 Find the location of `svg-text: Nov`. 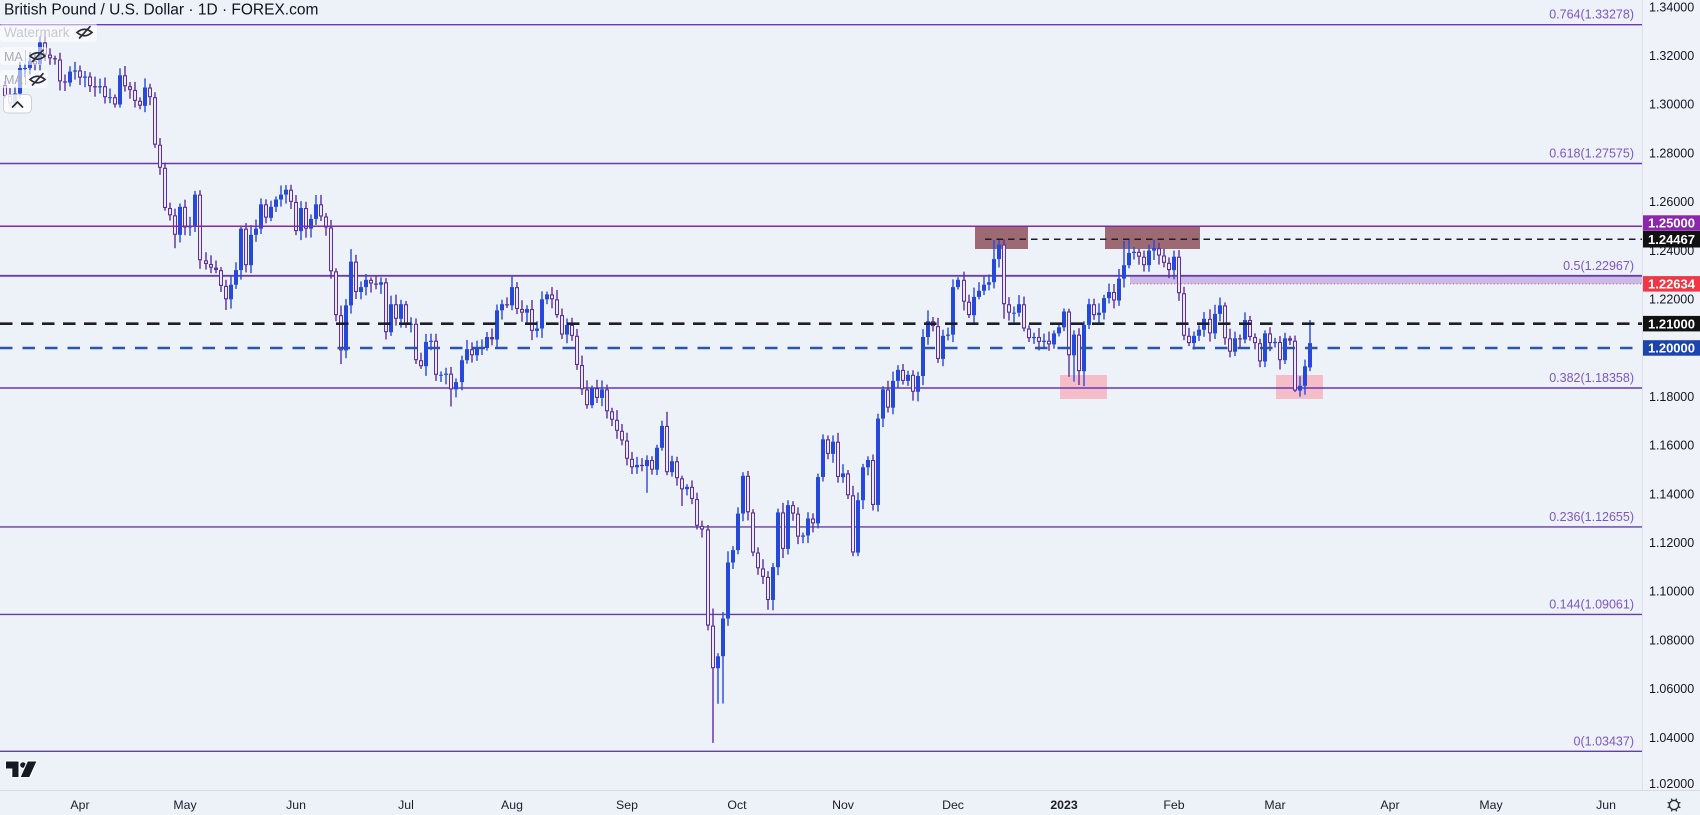

svg-text: Nov is located at coordinates (843, 805).